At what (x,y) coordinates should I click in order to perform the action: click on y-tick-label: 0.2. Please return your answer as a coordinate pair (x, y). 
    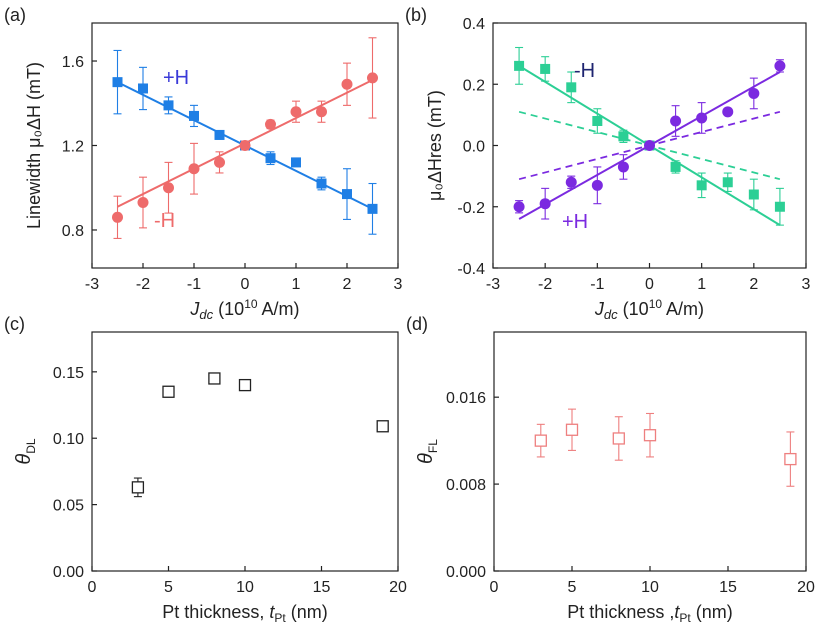
    Looking at the image, I should click on (474, 85).